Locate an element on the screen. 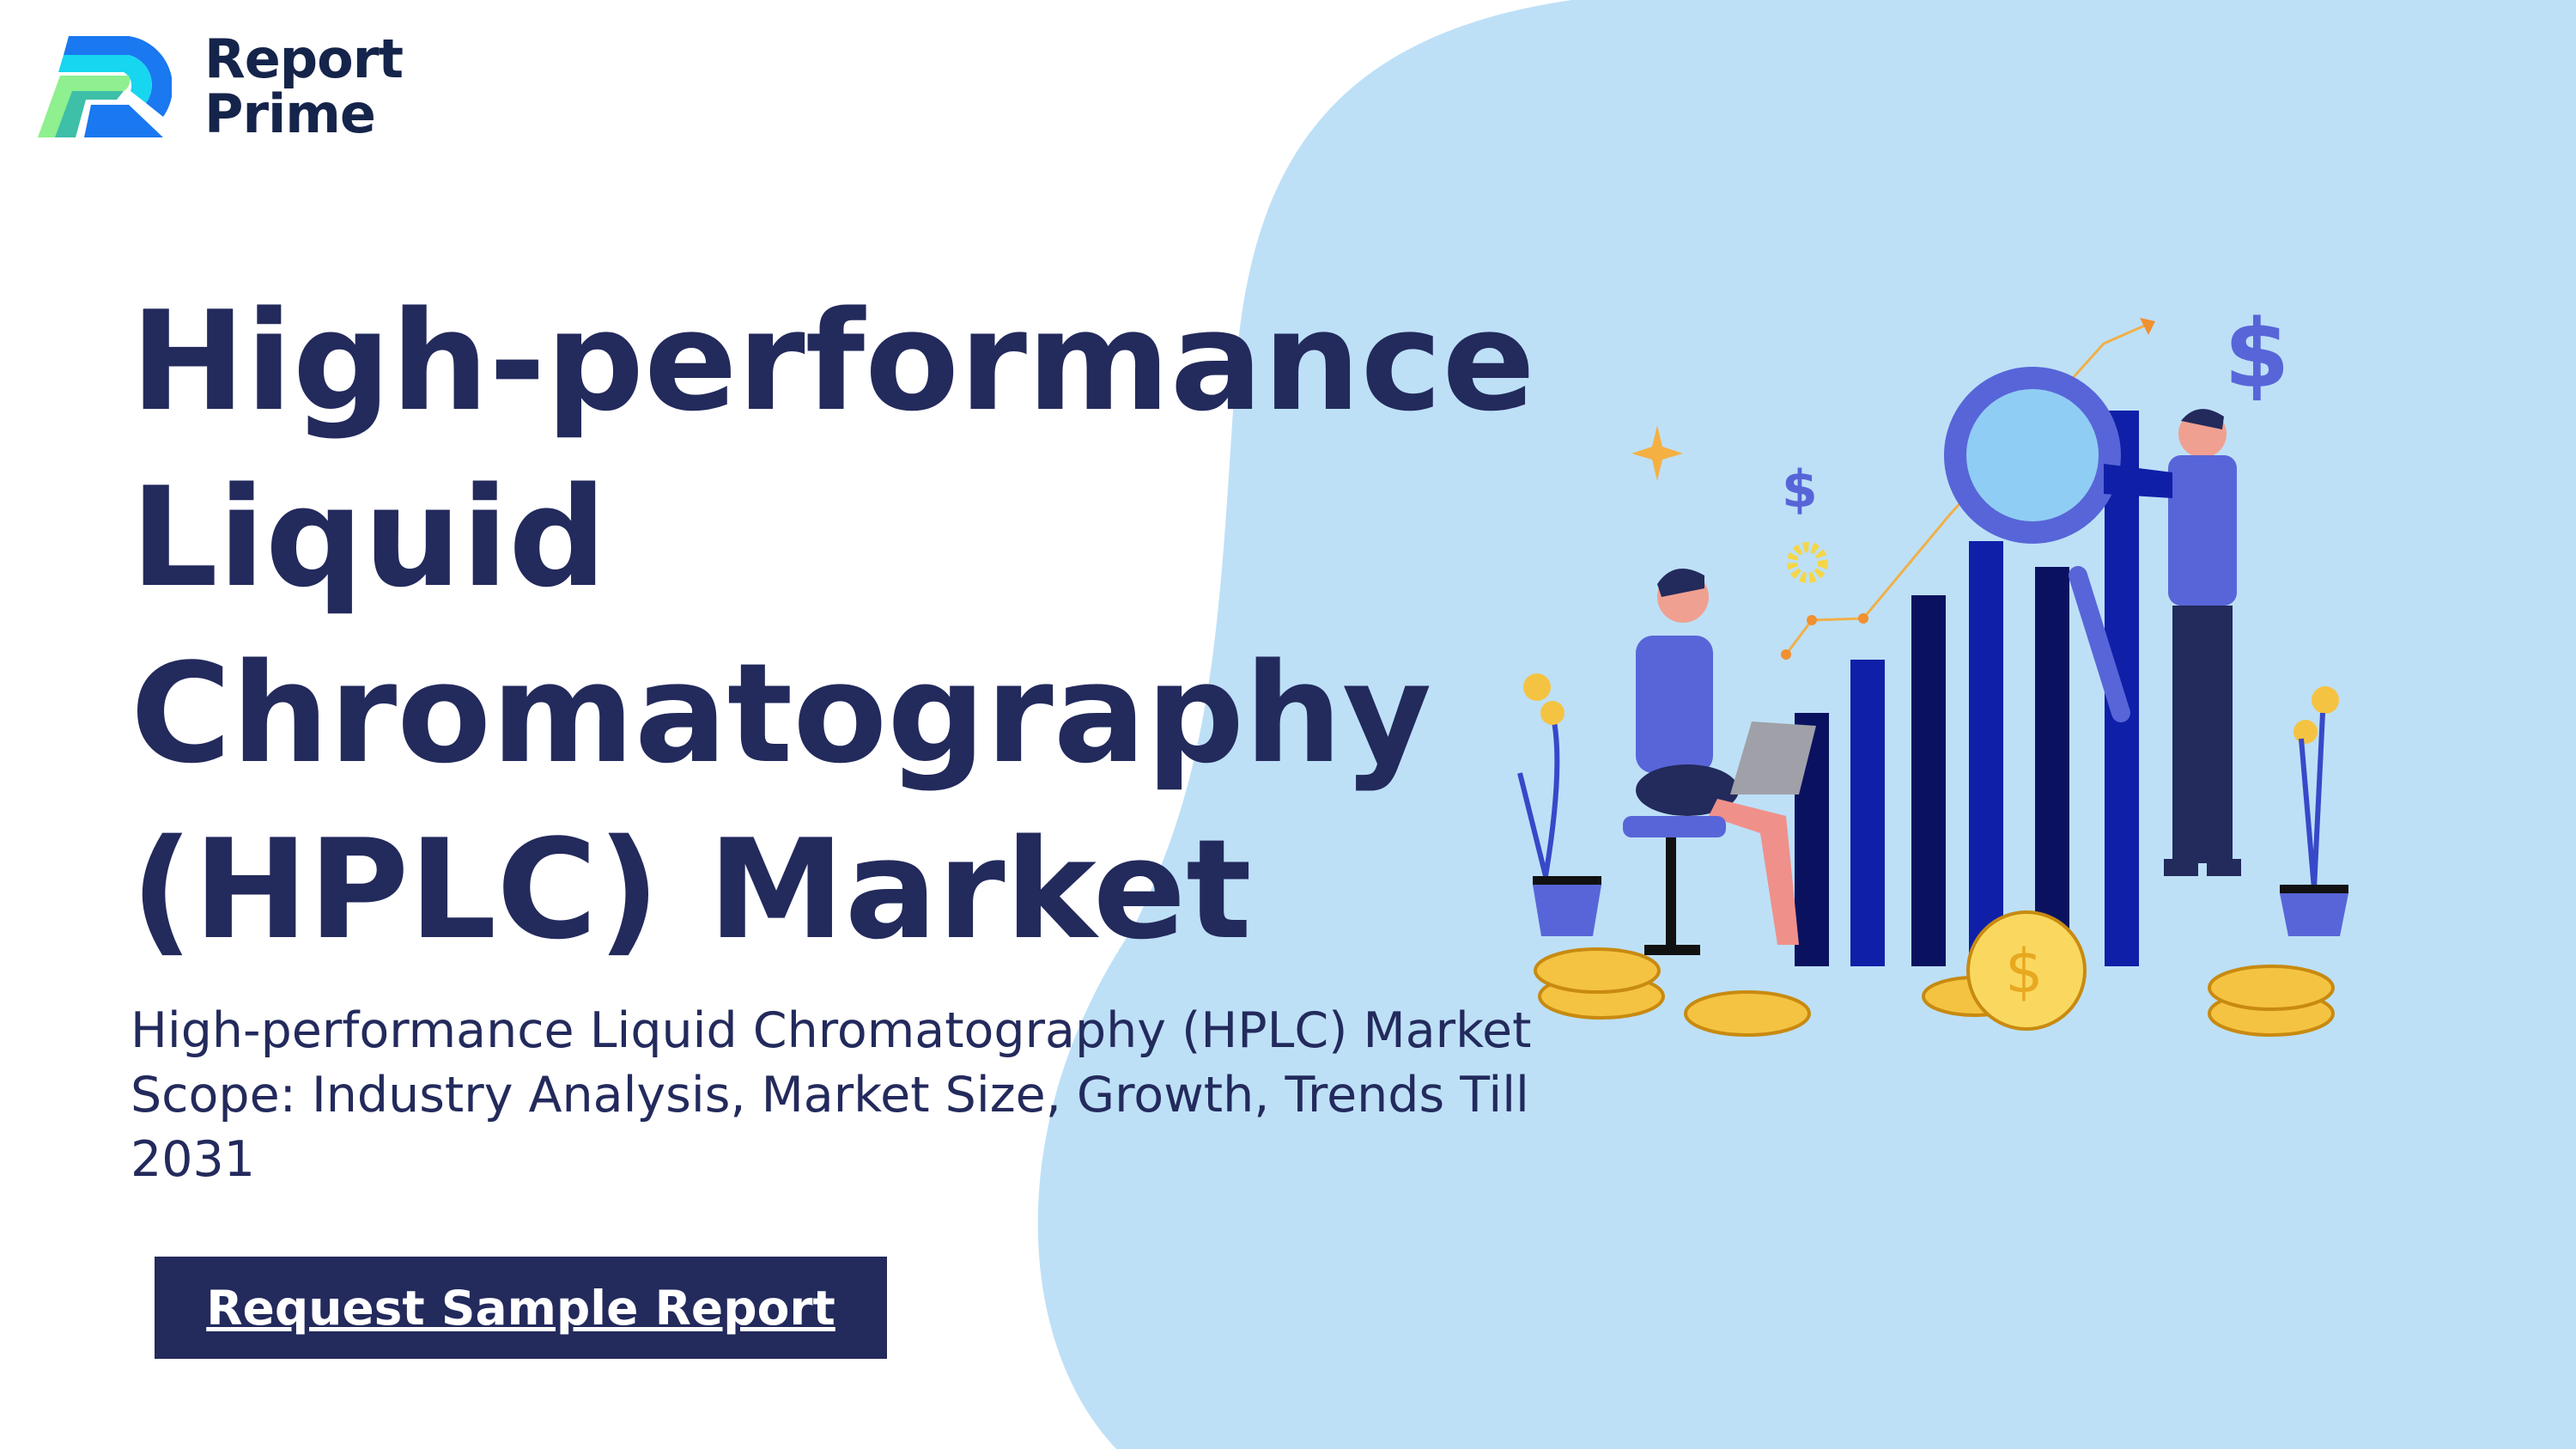 The image size is (2576, 1449). magnifier-icon is located at coordinates (2037, 544).